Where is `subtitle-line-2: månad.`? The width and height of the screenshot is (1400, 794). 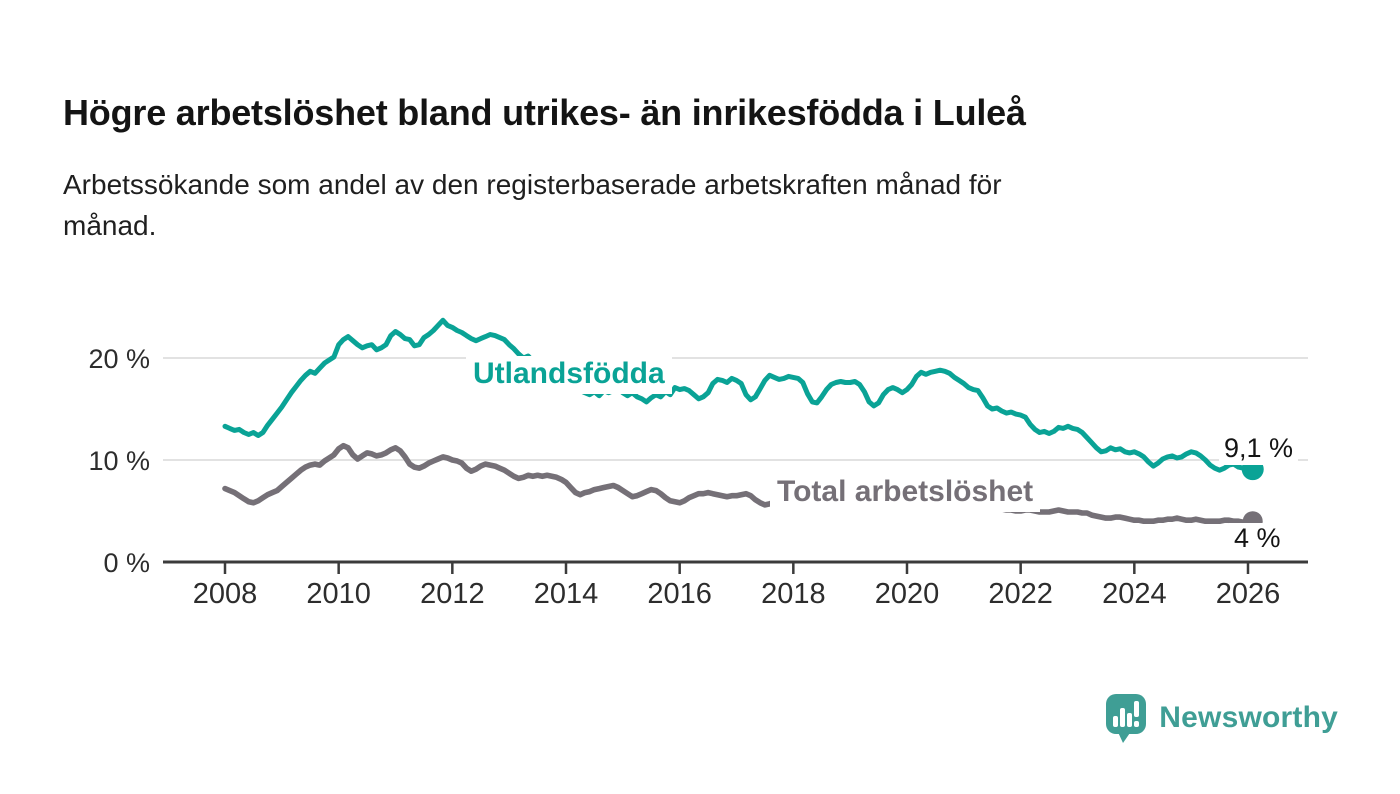 subtitle-line-2: månad. is located at coordinates (110, 225).